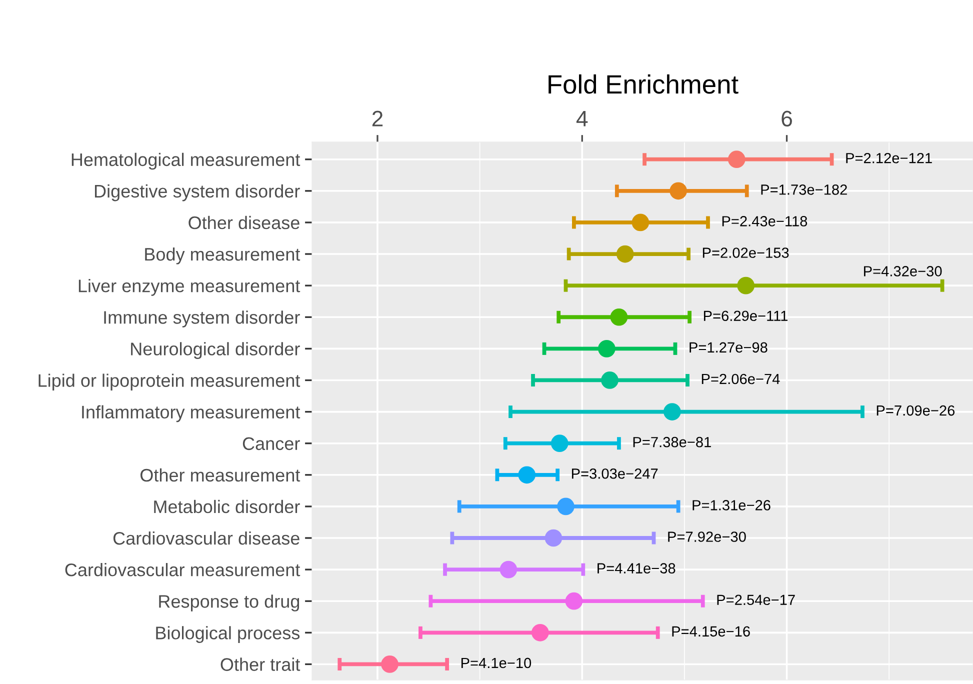  Describe the element at coordinates (227, 507) in the screenshot. I see `y-tick-label: Metabolic disorder` at that location.